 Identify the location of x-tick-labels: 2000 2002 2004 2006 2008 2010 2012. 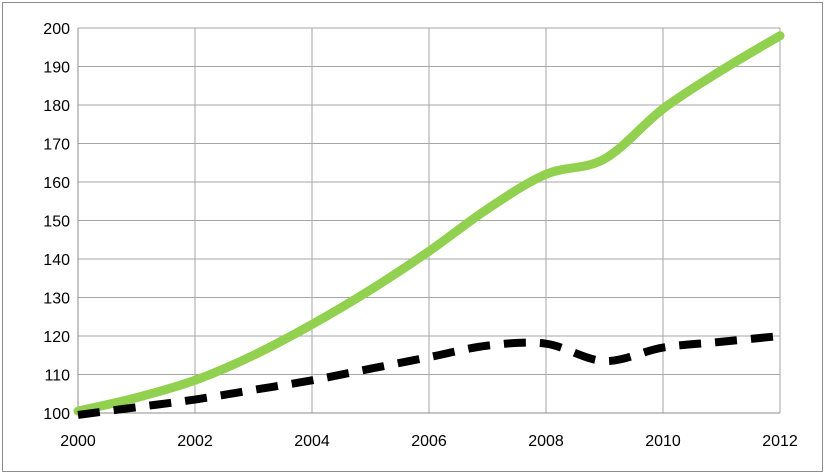
(429, 441).